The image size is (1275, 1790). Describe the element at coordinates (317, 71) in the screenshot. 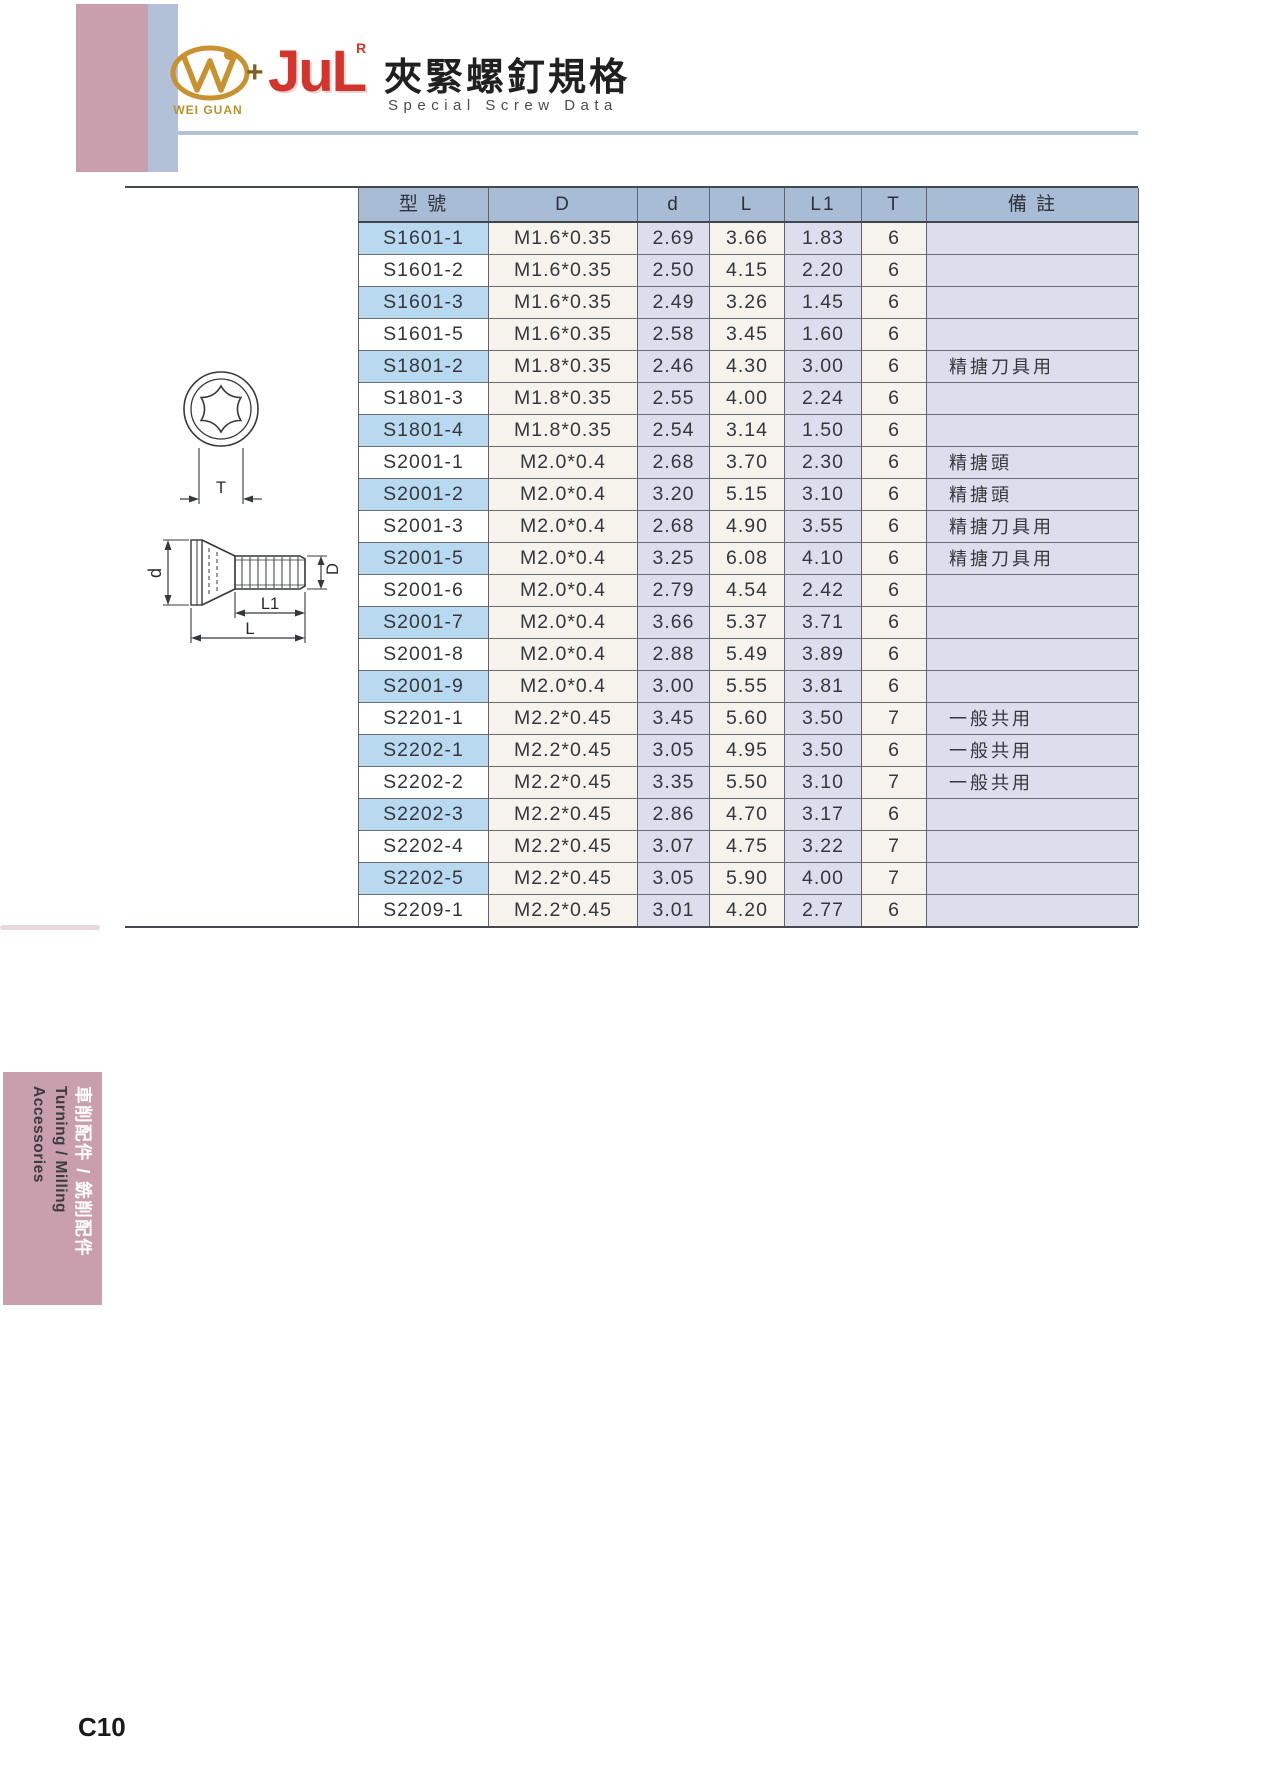

I see `jul-logo: JuL` at that location.